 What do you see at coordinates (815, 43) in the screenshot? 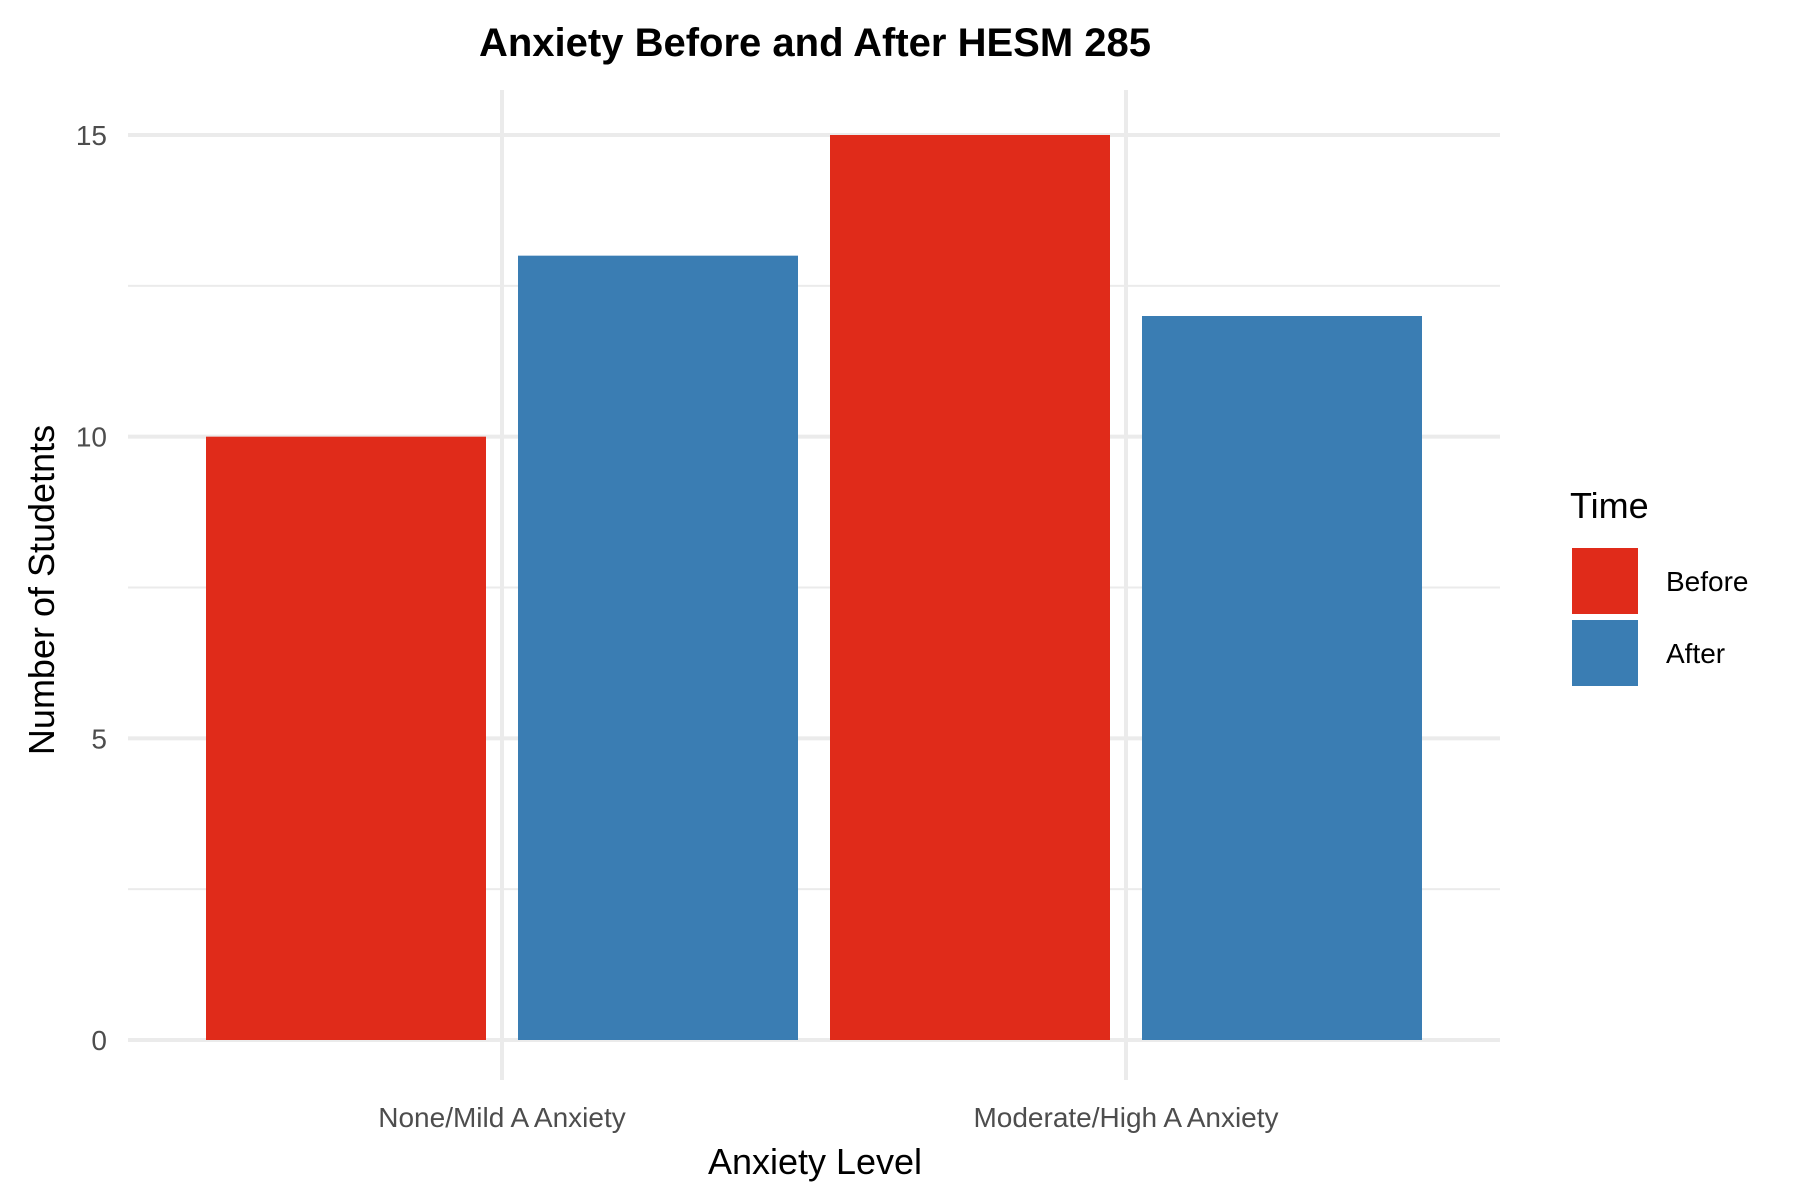
I see `chart-title: Anxiety Before and After HESM 285` at bounding box center [815, 43].